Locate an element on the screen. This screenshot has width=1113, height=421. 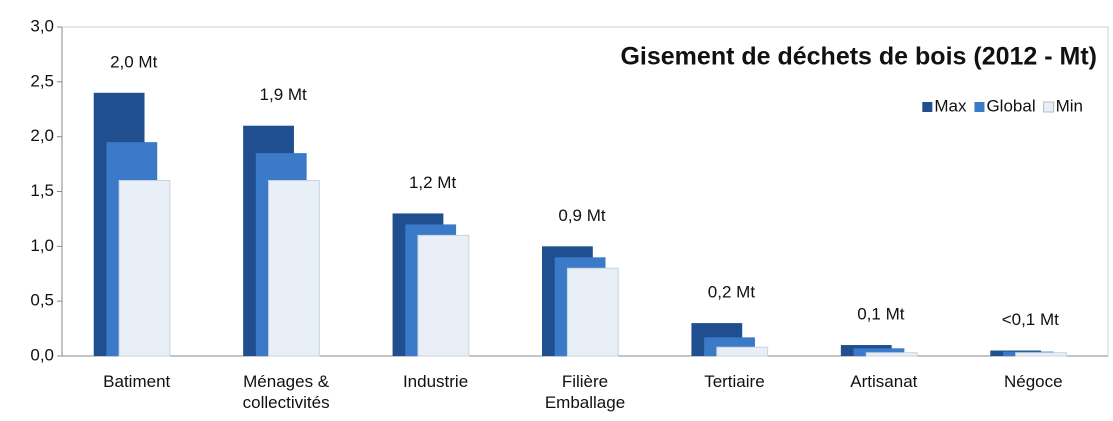
x-tick-label: Industrie is located at coordinates (435, 381).